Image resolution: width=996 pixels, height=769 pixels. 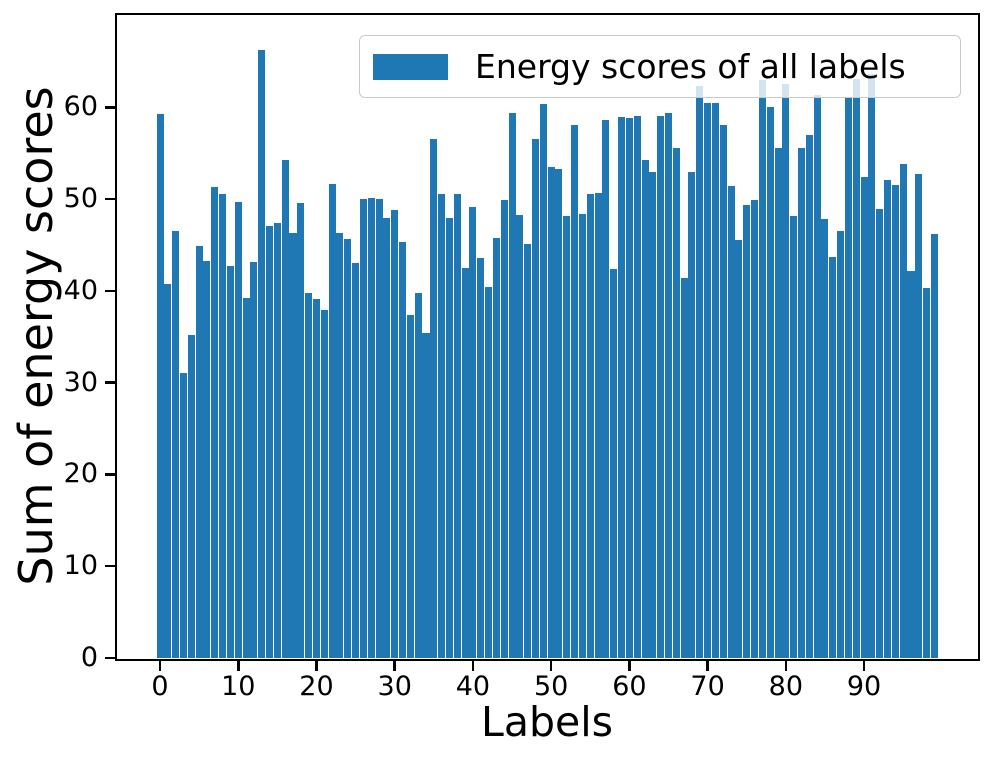 I want to click on legend-color-swatch, so click(x=410, y=66).